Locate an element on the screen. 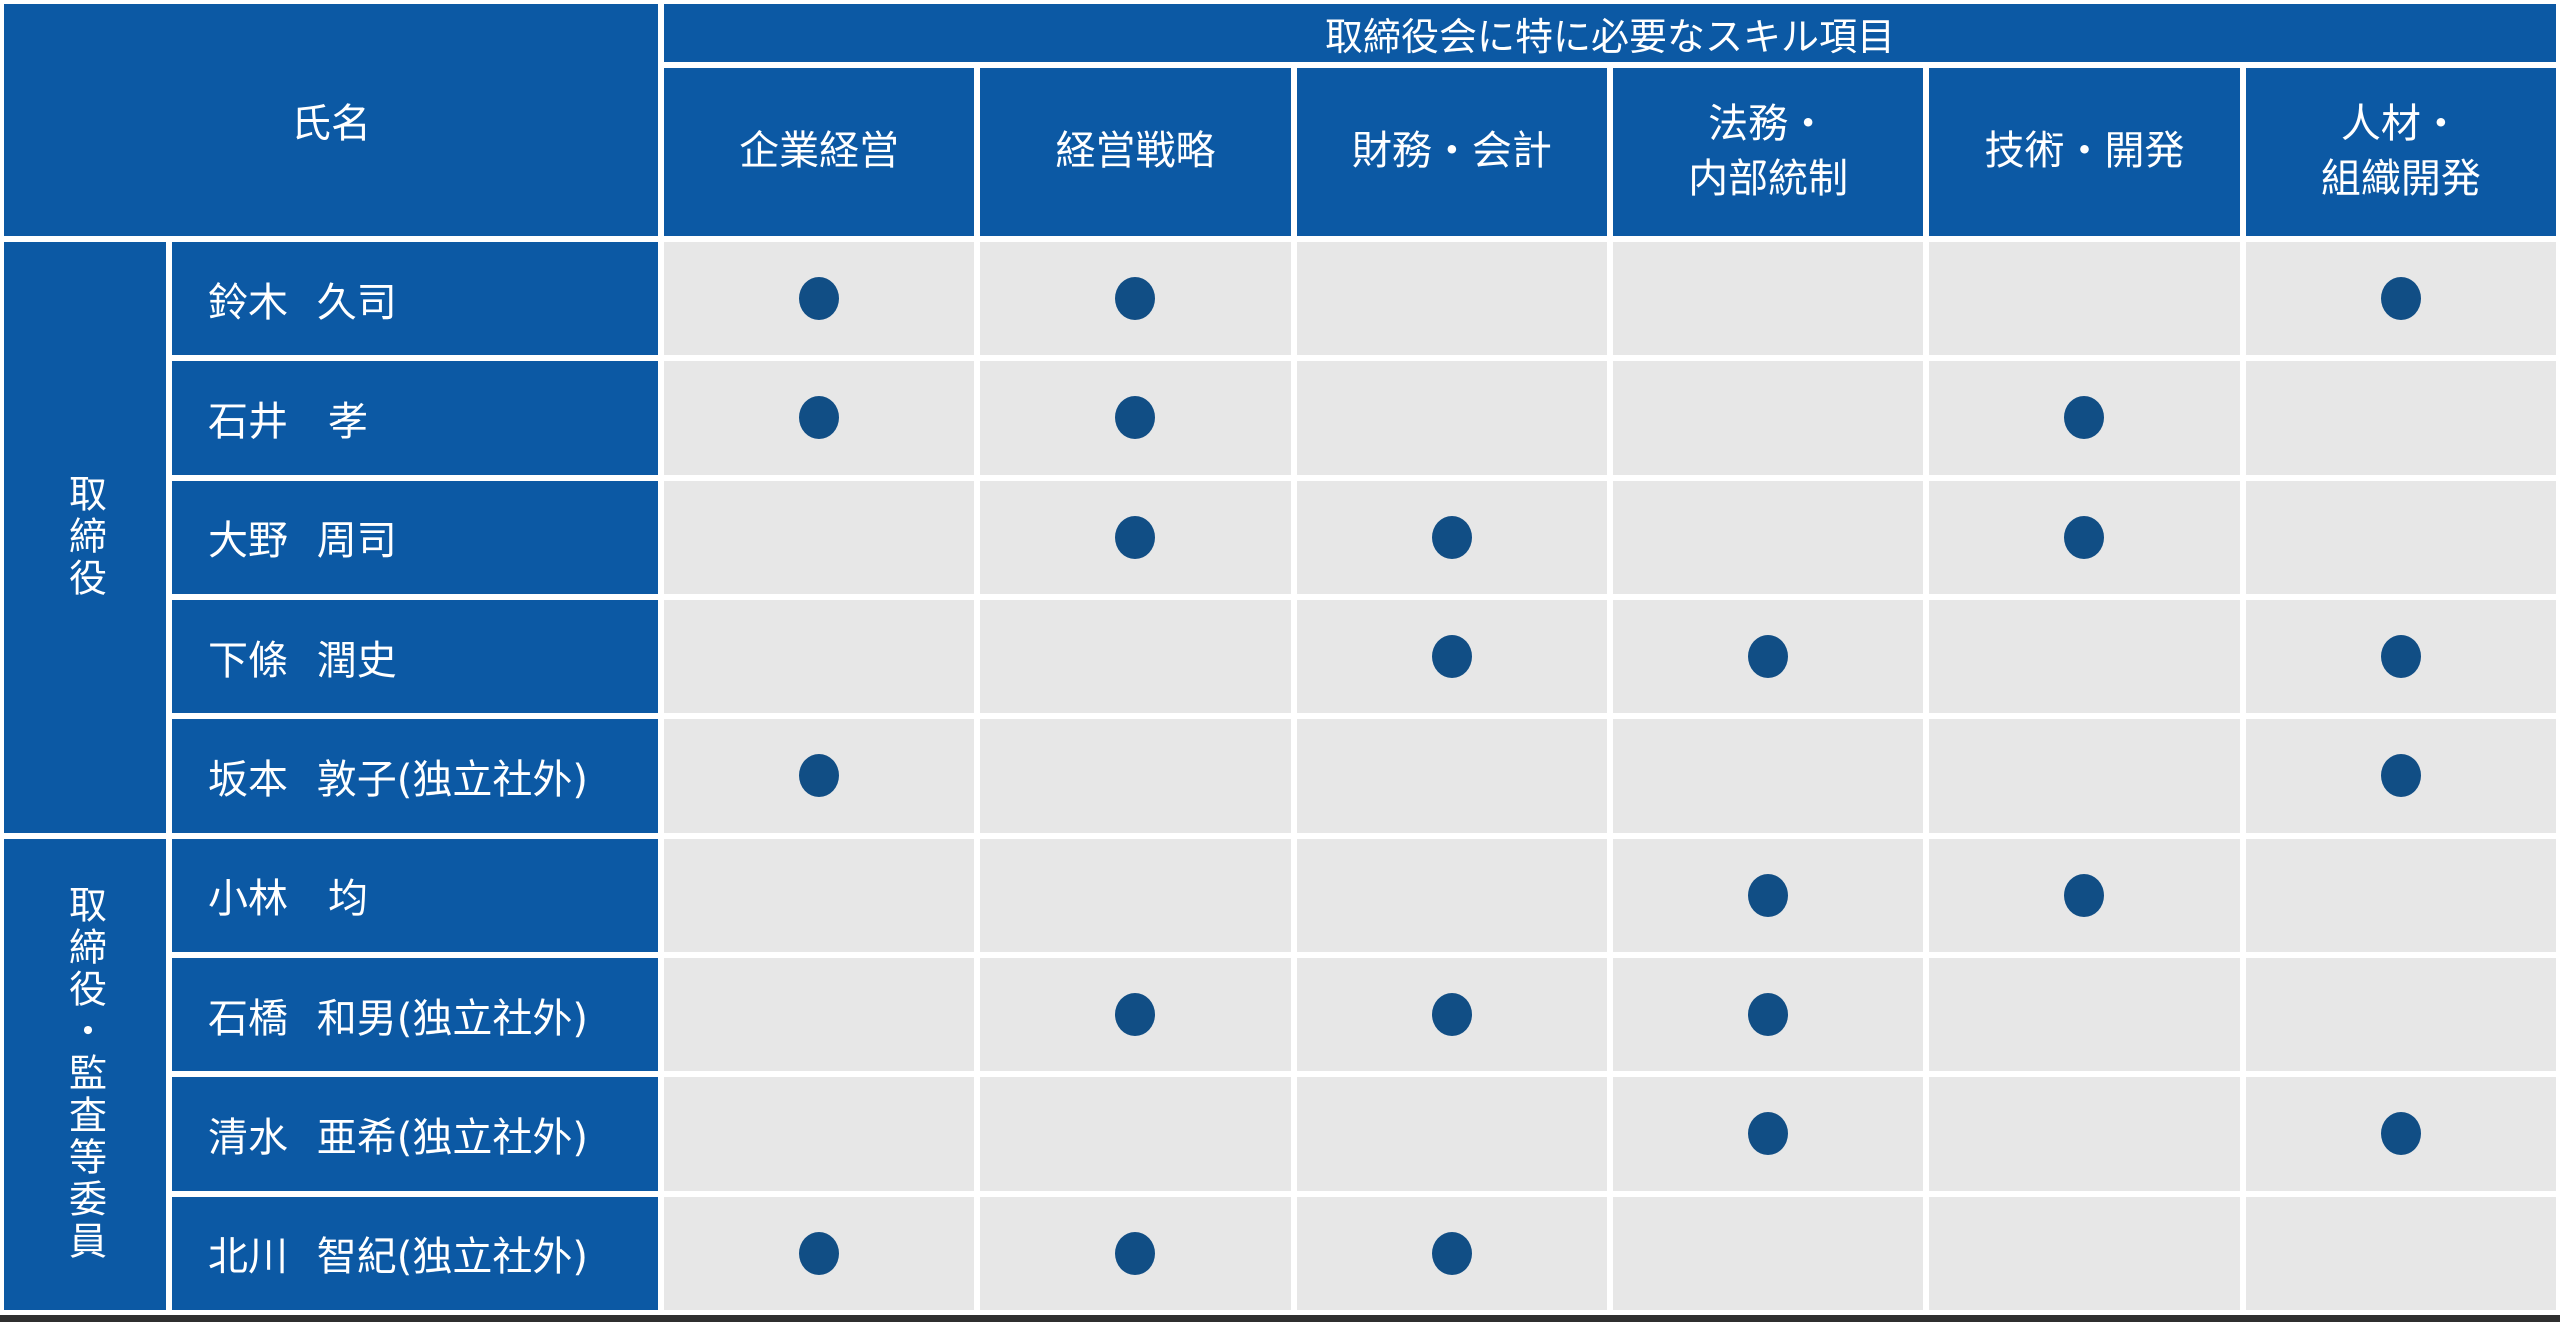 The height and width of the screenshot is (1322, 2560). skill-column-header-2: 経営戦略 is located at coordinates (1135, 152).